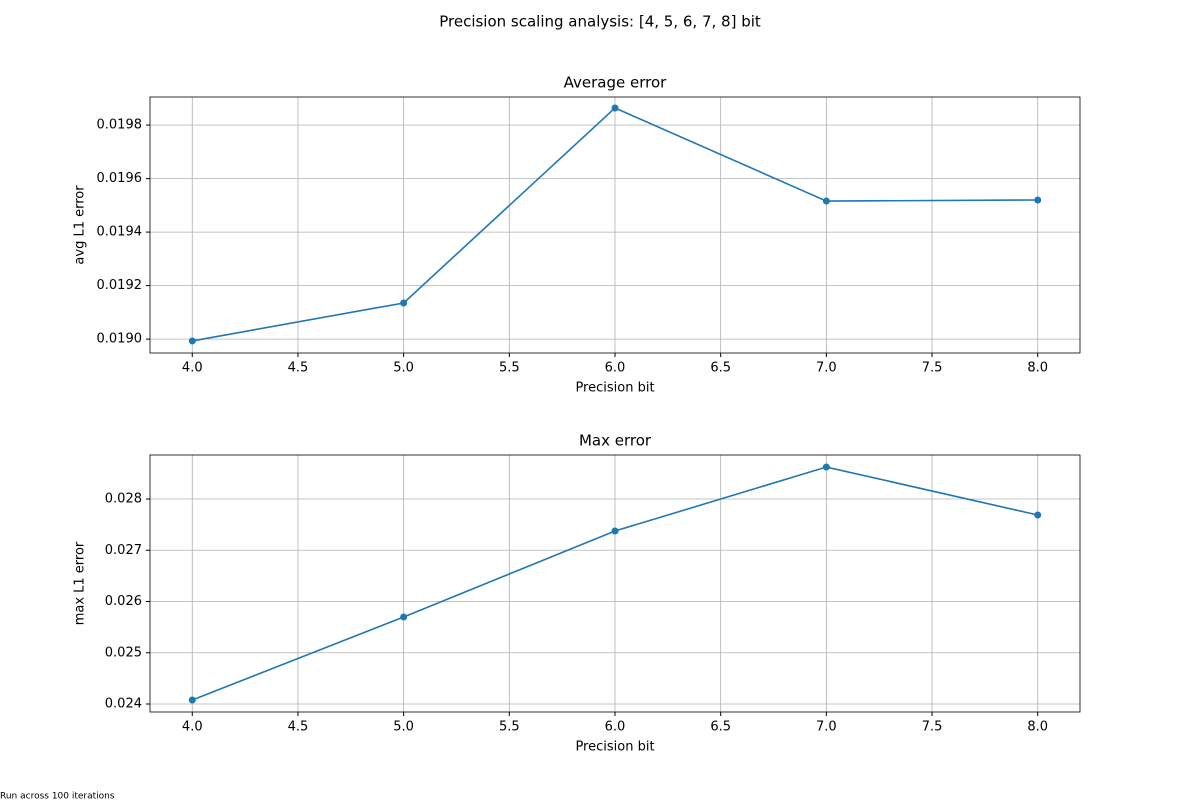 Image resolution: width=1200 pixels, height=800 pixels. I want to click on y-tick-label: 0.027, so click(123, 550).